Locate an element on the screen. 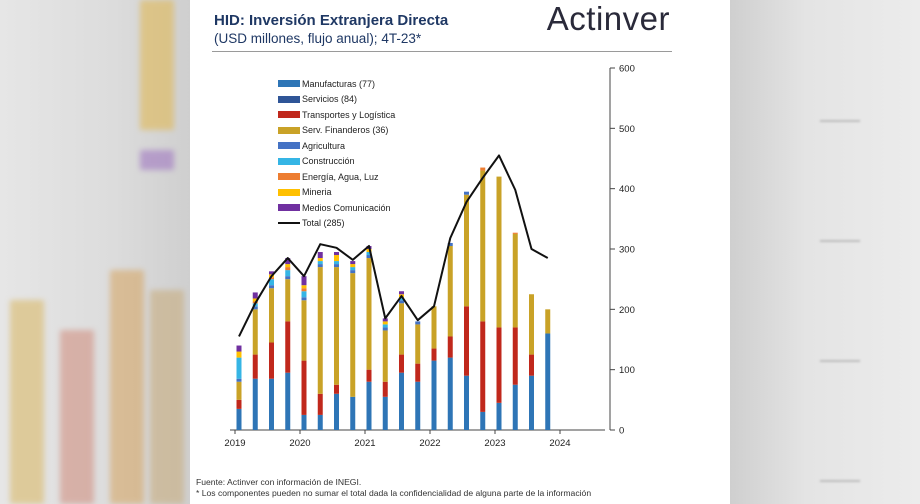 This screenshot has height=504, width=920. legend-item: Transportes y Logística is located at coordinates (336, 115).